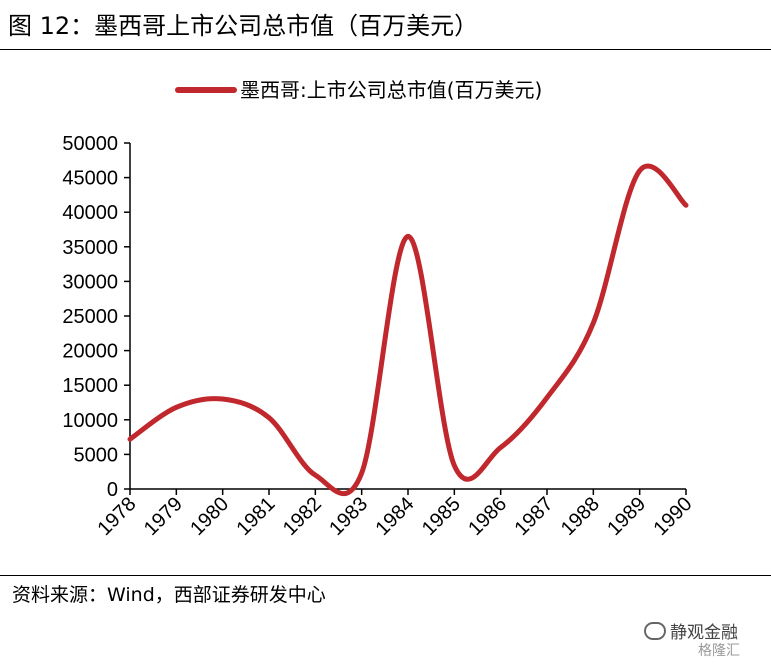 The image size is (771, 664). Describe the element at coordinates (673, 516) in the screenshot. I see `x-tick-label: 1990` at that location.